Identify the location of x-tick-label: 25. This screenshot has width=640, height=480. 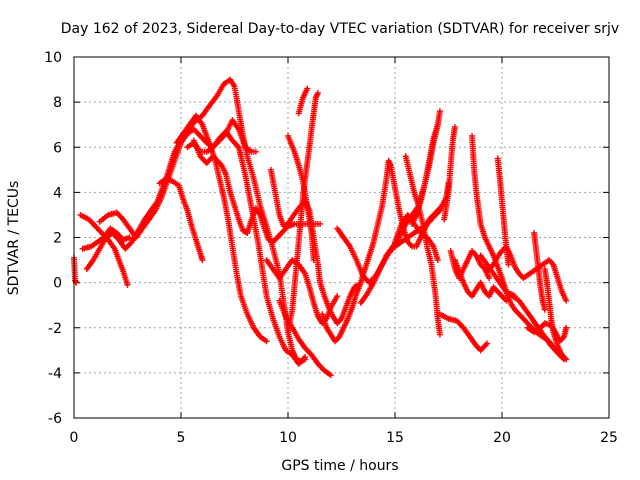
(609, 438).